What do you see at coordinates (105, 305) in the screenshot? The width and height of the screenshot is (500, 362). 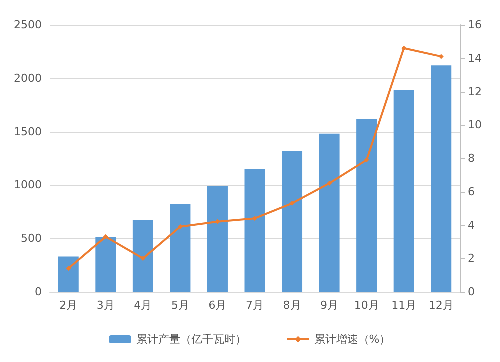 I see `x-tick-label: 3月` at bounding box center [105, 305].